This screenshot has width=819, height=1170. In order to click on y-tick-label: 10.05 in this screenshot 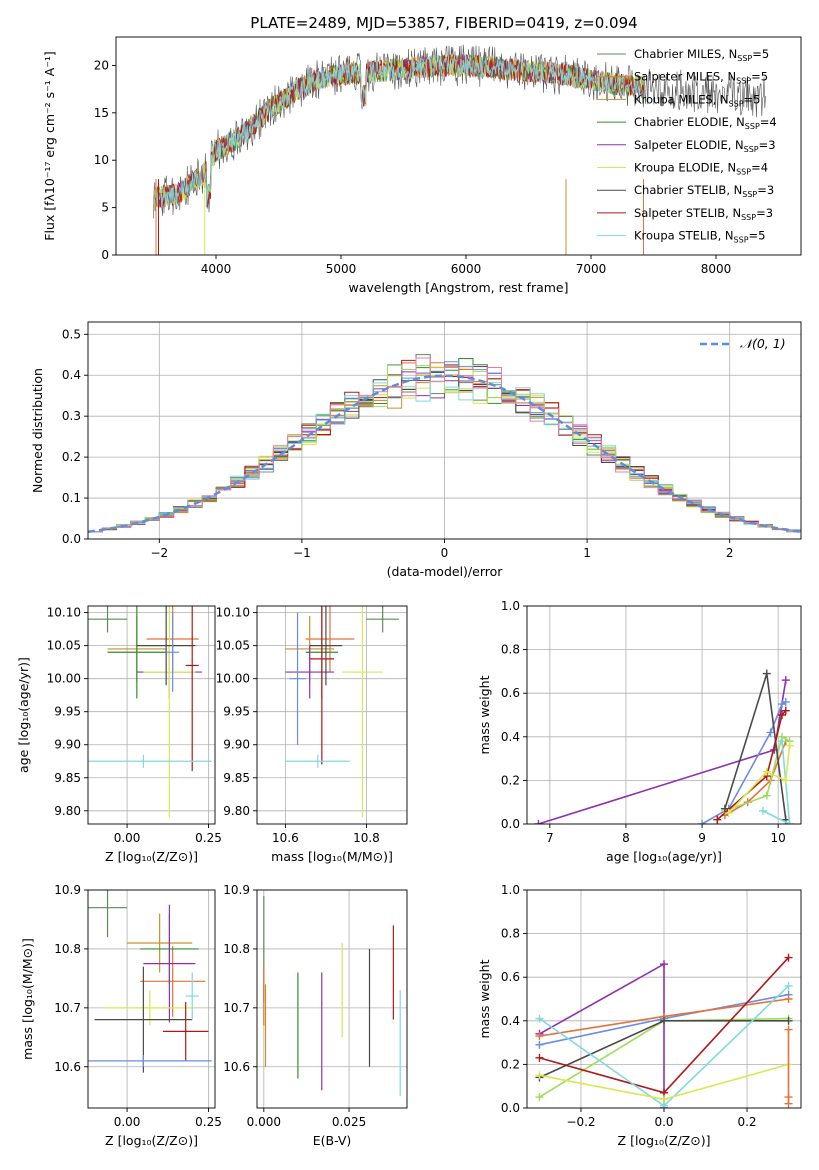, I will do `click(233, 646)`.